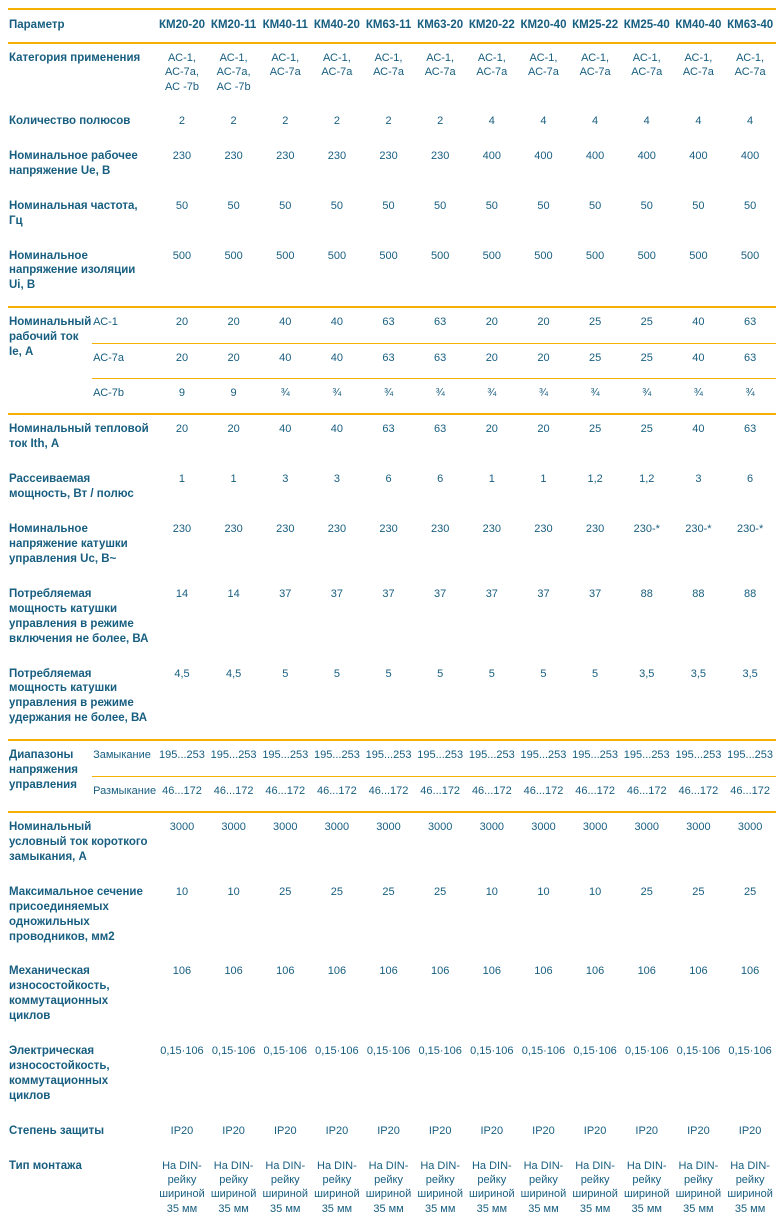  Describe the element at coordinates (595, 155) in the screenshot. I see `value-cell: 400` at that location.